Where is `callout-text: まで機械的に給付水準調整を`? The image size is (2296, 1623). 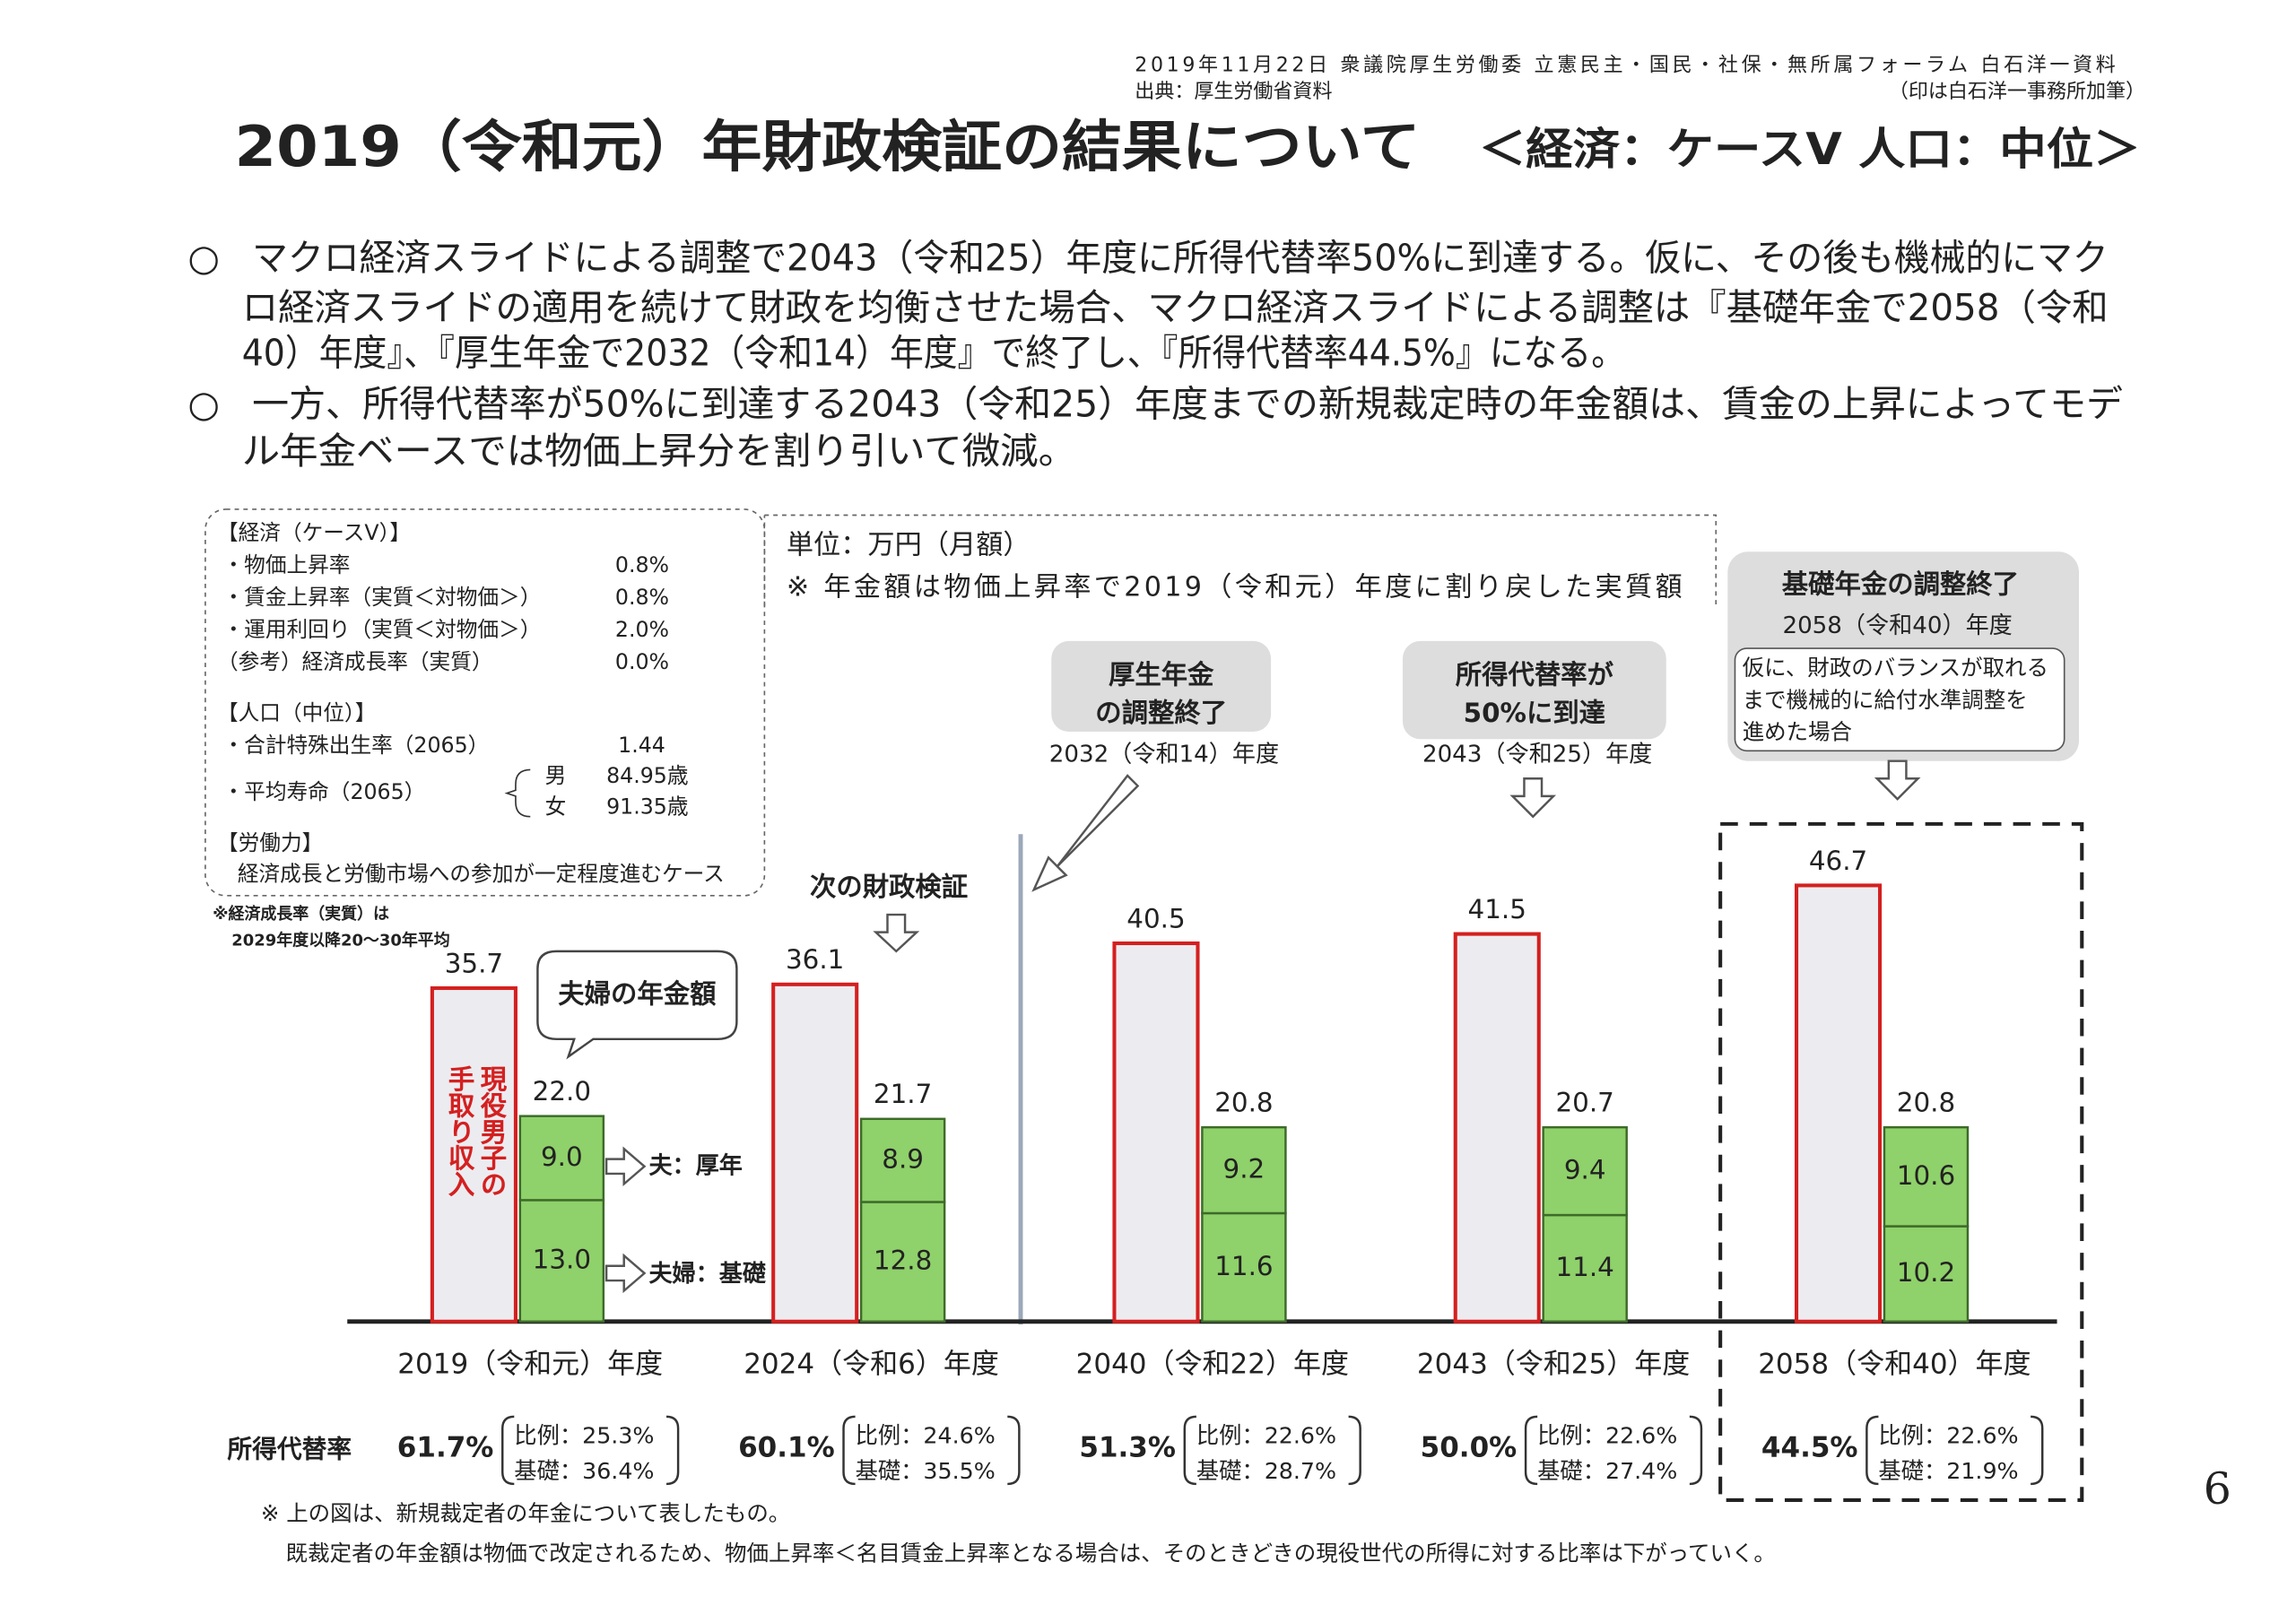
callout-text: まで機械的に給付水準調整を is located at coordinates (1885, 700).